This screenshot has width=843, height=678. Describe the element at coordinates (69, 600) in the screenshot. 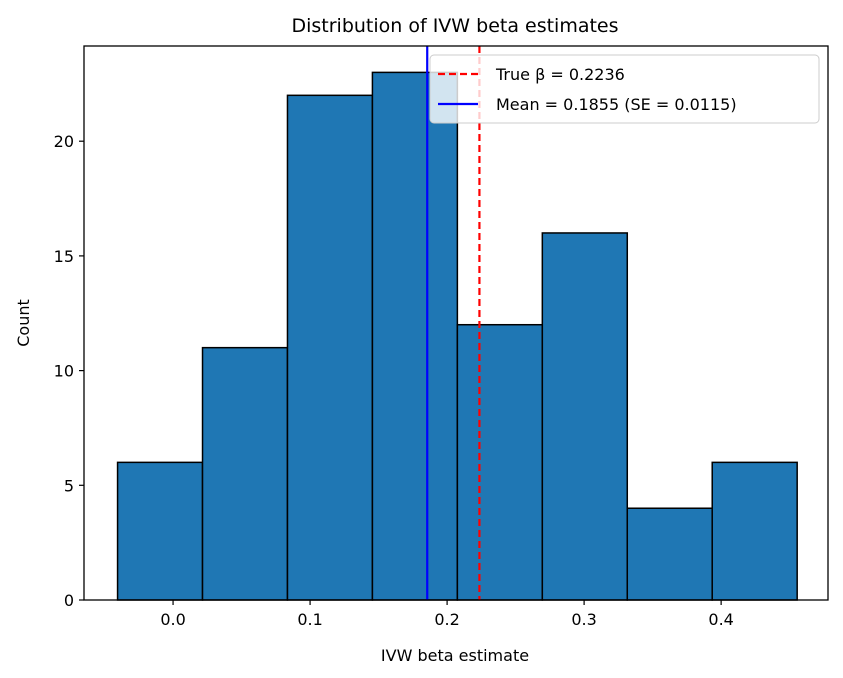

I see `y-tick-label: 0` at that location.